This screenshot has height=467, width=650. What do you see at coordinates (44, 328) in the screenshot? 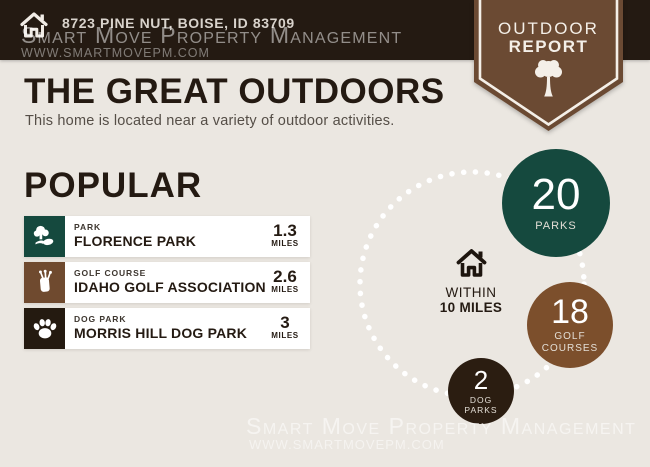
I see `paw-icon` at bounding box center [44, 328].